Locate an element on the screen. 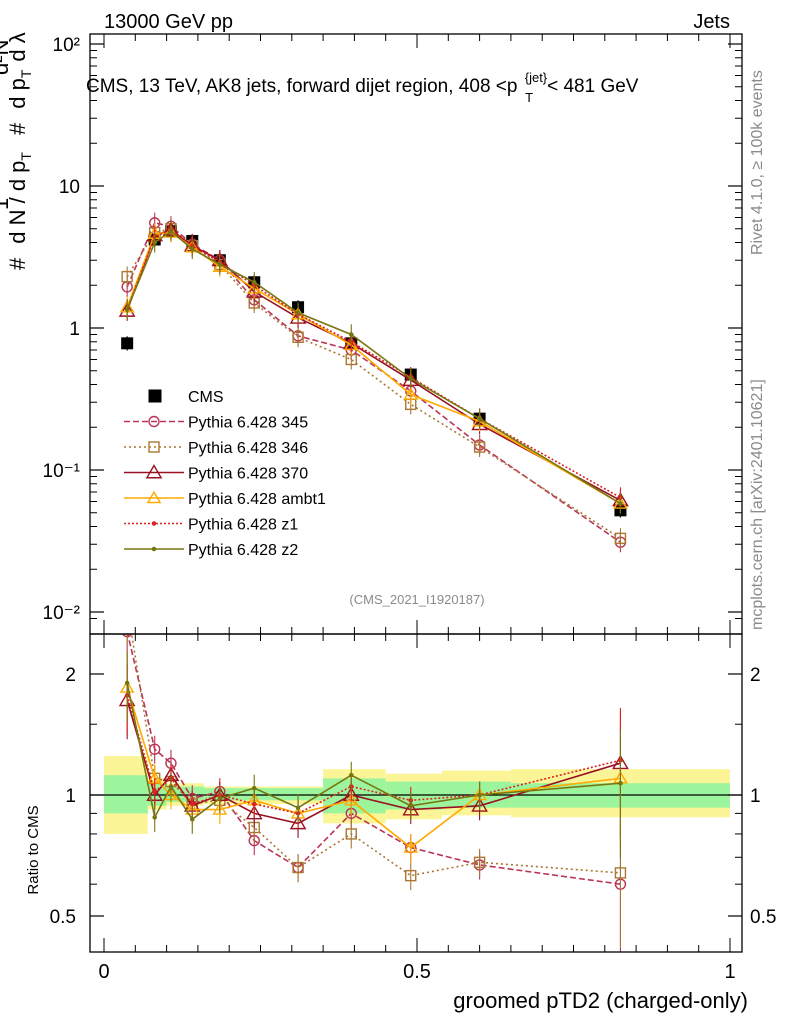  legend-label: Pythia 6.428 346 is located at coordinates (248, 448).